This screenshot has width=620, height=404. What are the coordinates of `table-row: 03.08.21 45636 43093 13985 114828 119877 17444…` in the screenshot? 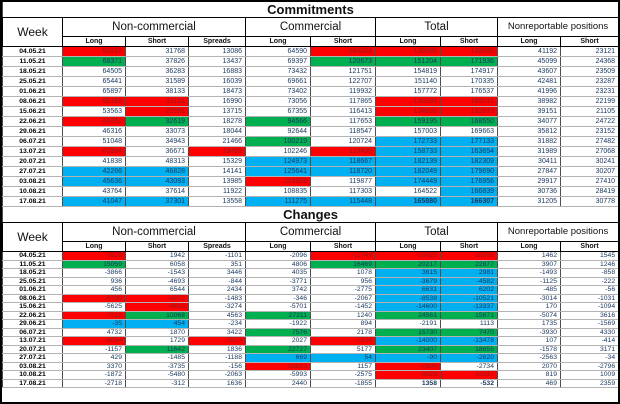 It's located at (310, 181).